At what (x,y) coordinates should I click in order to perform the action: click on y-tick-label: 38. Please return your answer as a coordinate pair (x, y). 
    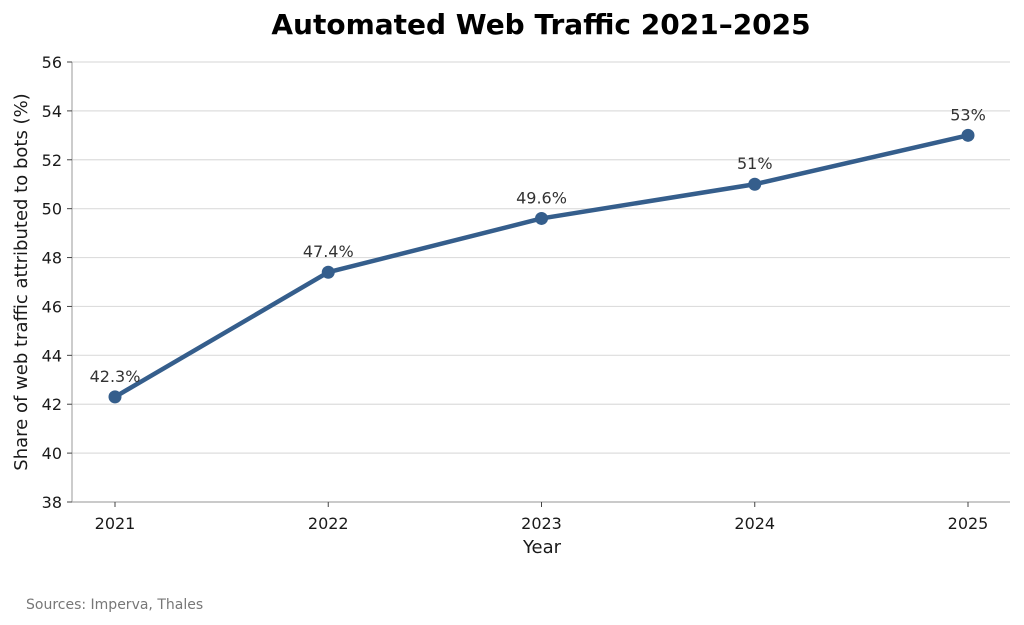
    Looking at the image, I should click on (52, 502).